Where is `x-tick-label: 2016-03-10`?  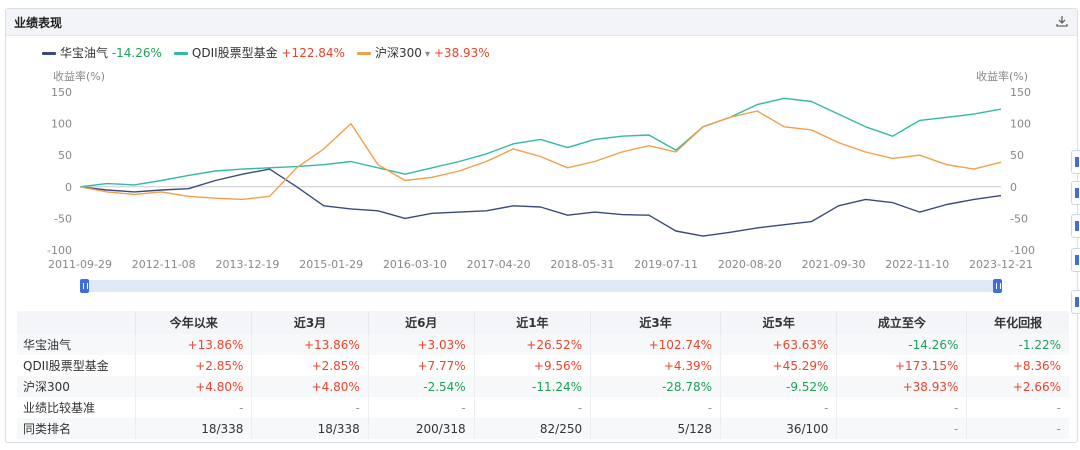 x-tick-label: 2016-03-10 is located at coordinates (415, 264).